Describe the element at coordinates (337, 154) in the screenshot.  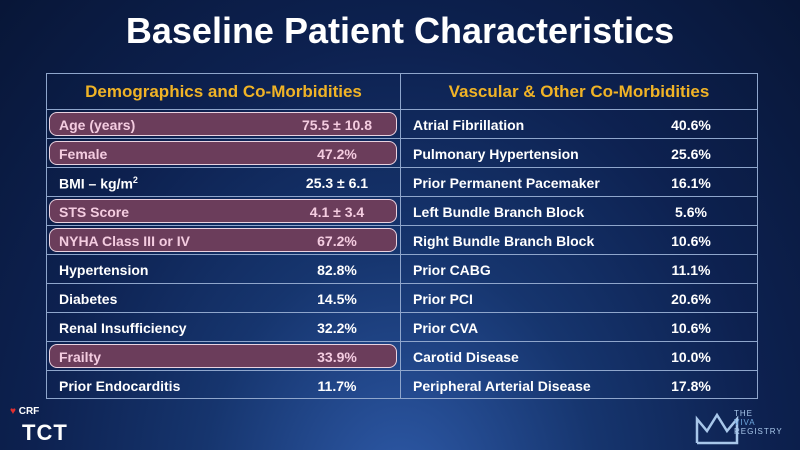
I see `row-value: 47.2%` at that location.